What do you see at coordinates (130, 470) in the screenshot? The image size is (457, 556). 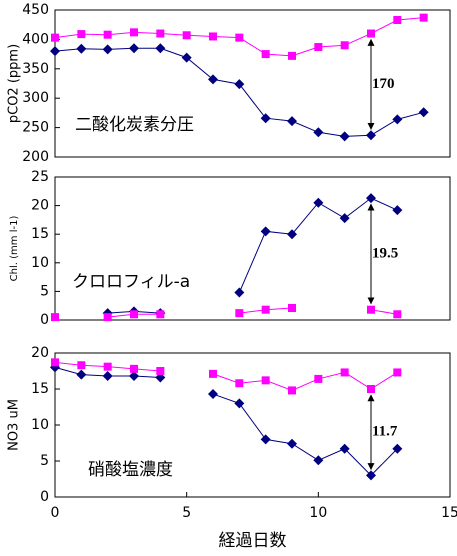 I see `panel-label: 硝酸塩濃度` at bounding box center [130, 470].